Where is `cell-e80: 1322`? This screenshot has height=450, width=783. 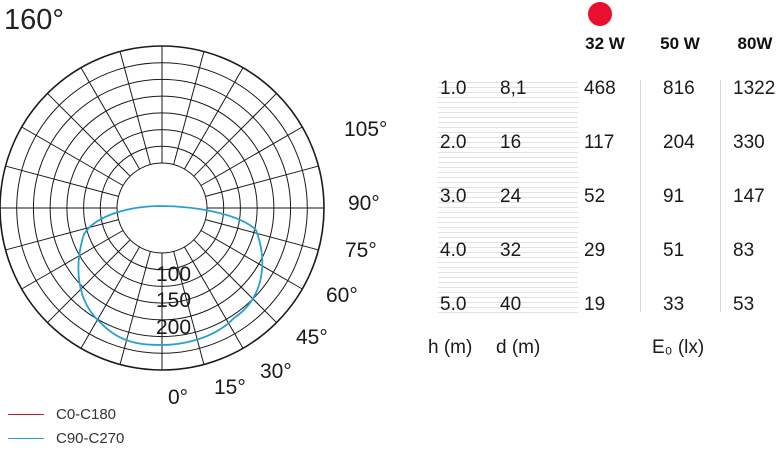
cell-e80: 1322 is located at coordinates (754, 88).